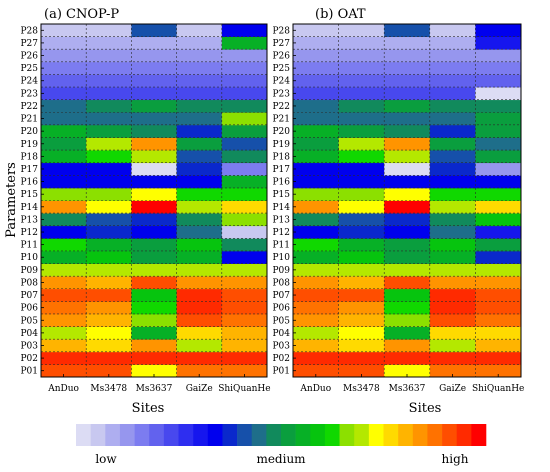 The image size is (550, 472). Describe the element at coordinates (316, 157) in the screenshot. I see `heatmap-cell-p18-anduo` at that location.